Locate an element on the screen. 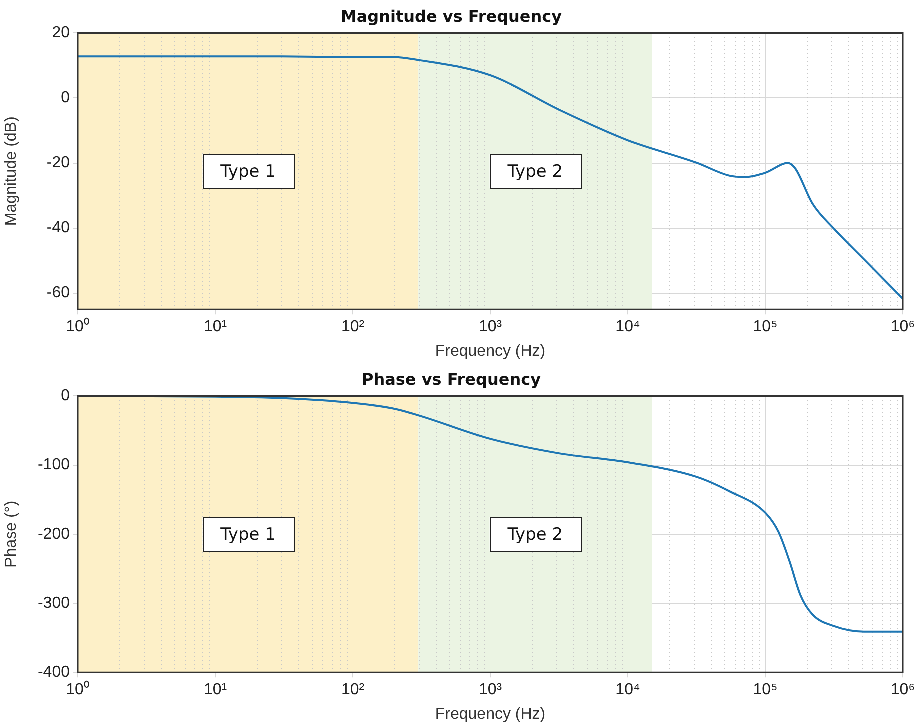 This screenshot has width=923, height=726. y-tick-label: -40 is located at coordinates (58, 228).